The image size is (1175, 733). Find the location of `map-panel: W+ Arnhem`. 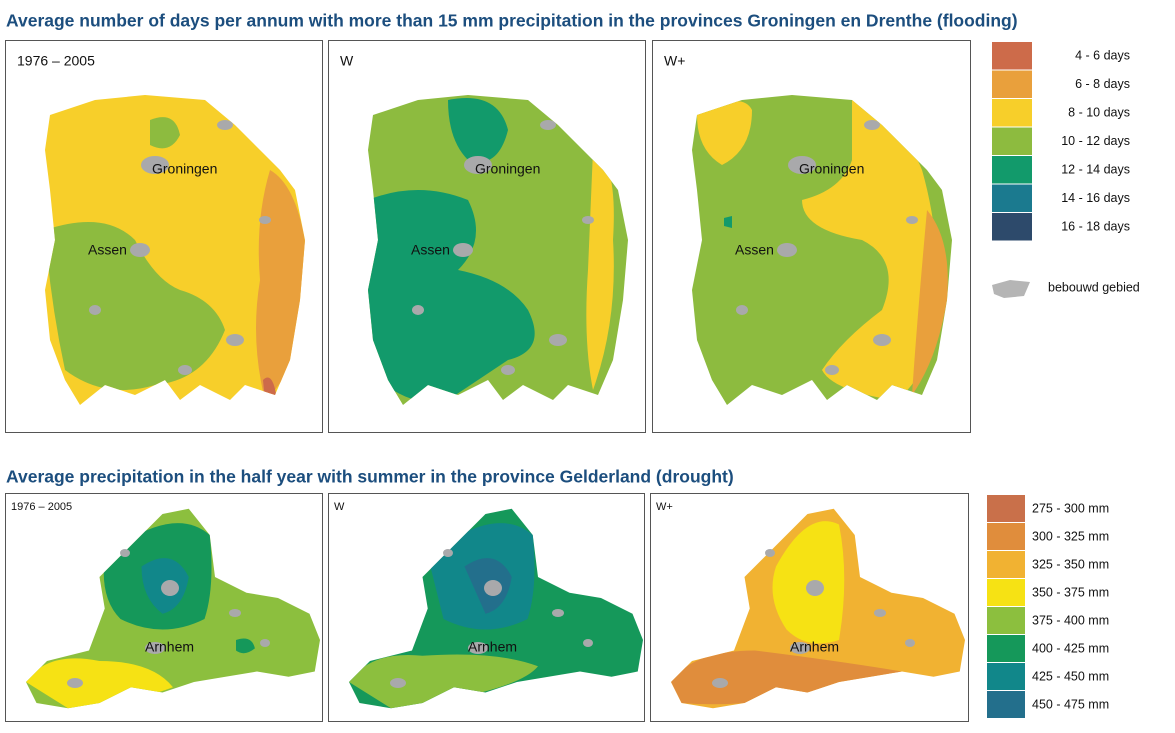

map-panel: W+ Arnhem is located at coordinates (809, 607).